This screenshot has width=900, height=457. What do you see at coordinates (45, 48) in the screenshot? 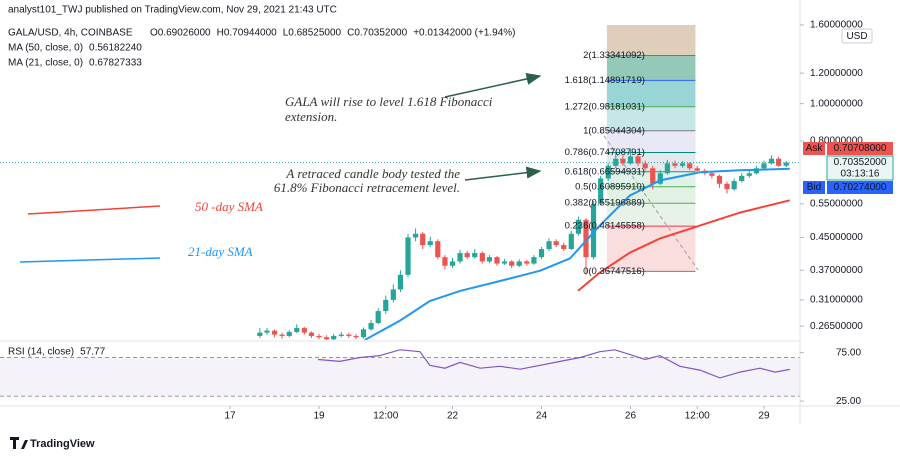
I see `ma-legend-name: MA (50, close, 0)` at bounding box center [45, 48].